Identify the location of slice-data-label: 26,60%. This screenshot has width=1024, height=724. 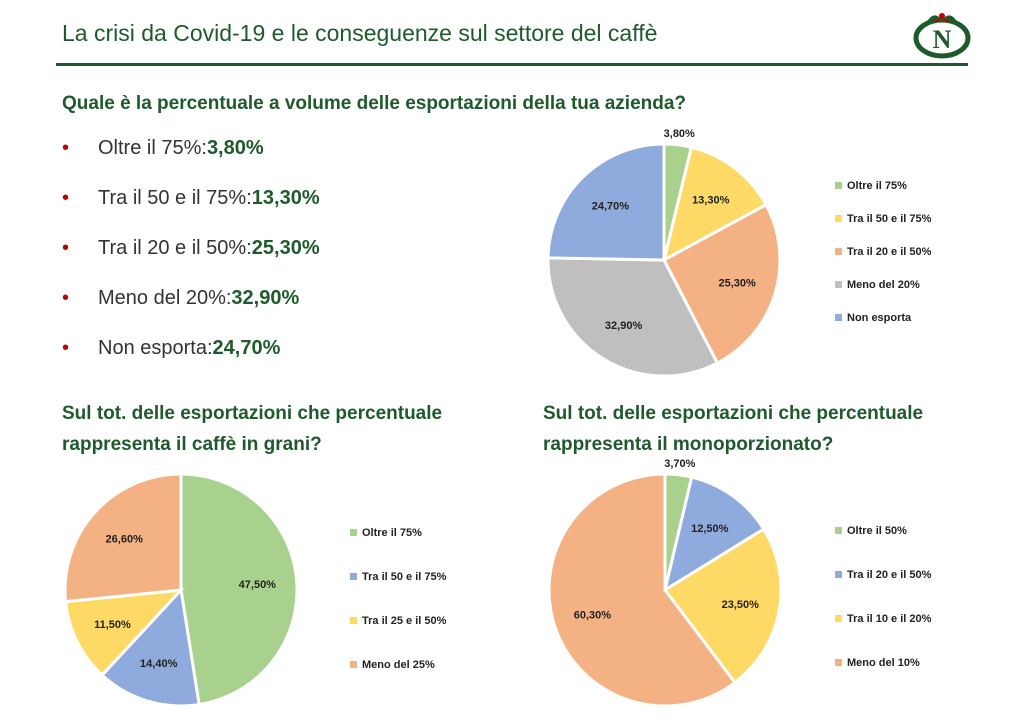
(125, 540).